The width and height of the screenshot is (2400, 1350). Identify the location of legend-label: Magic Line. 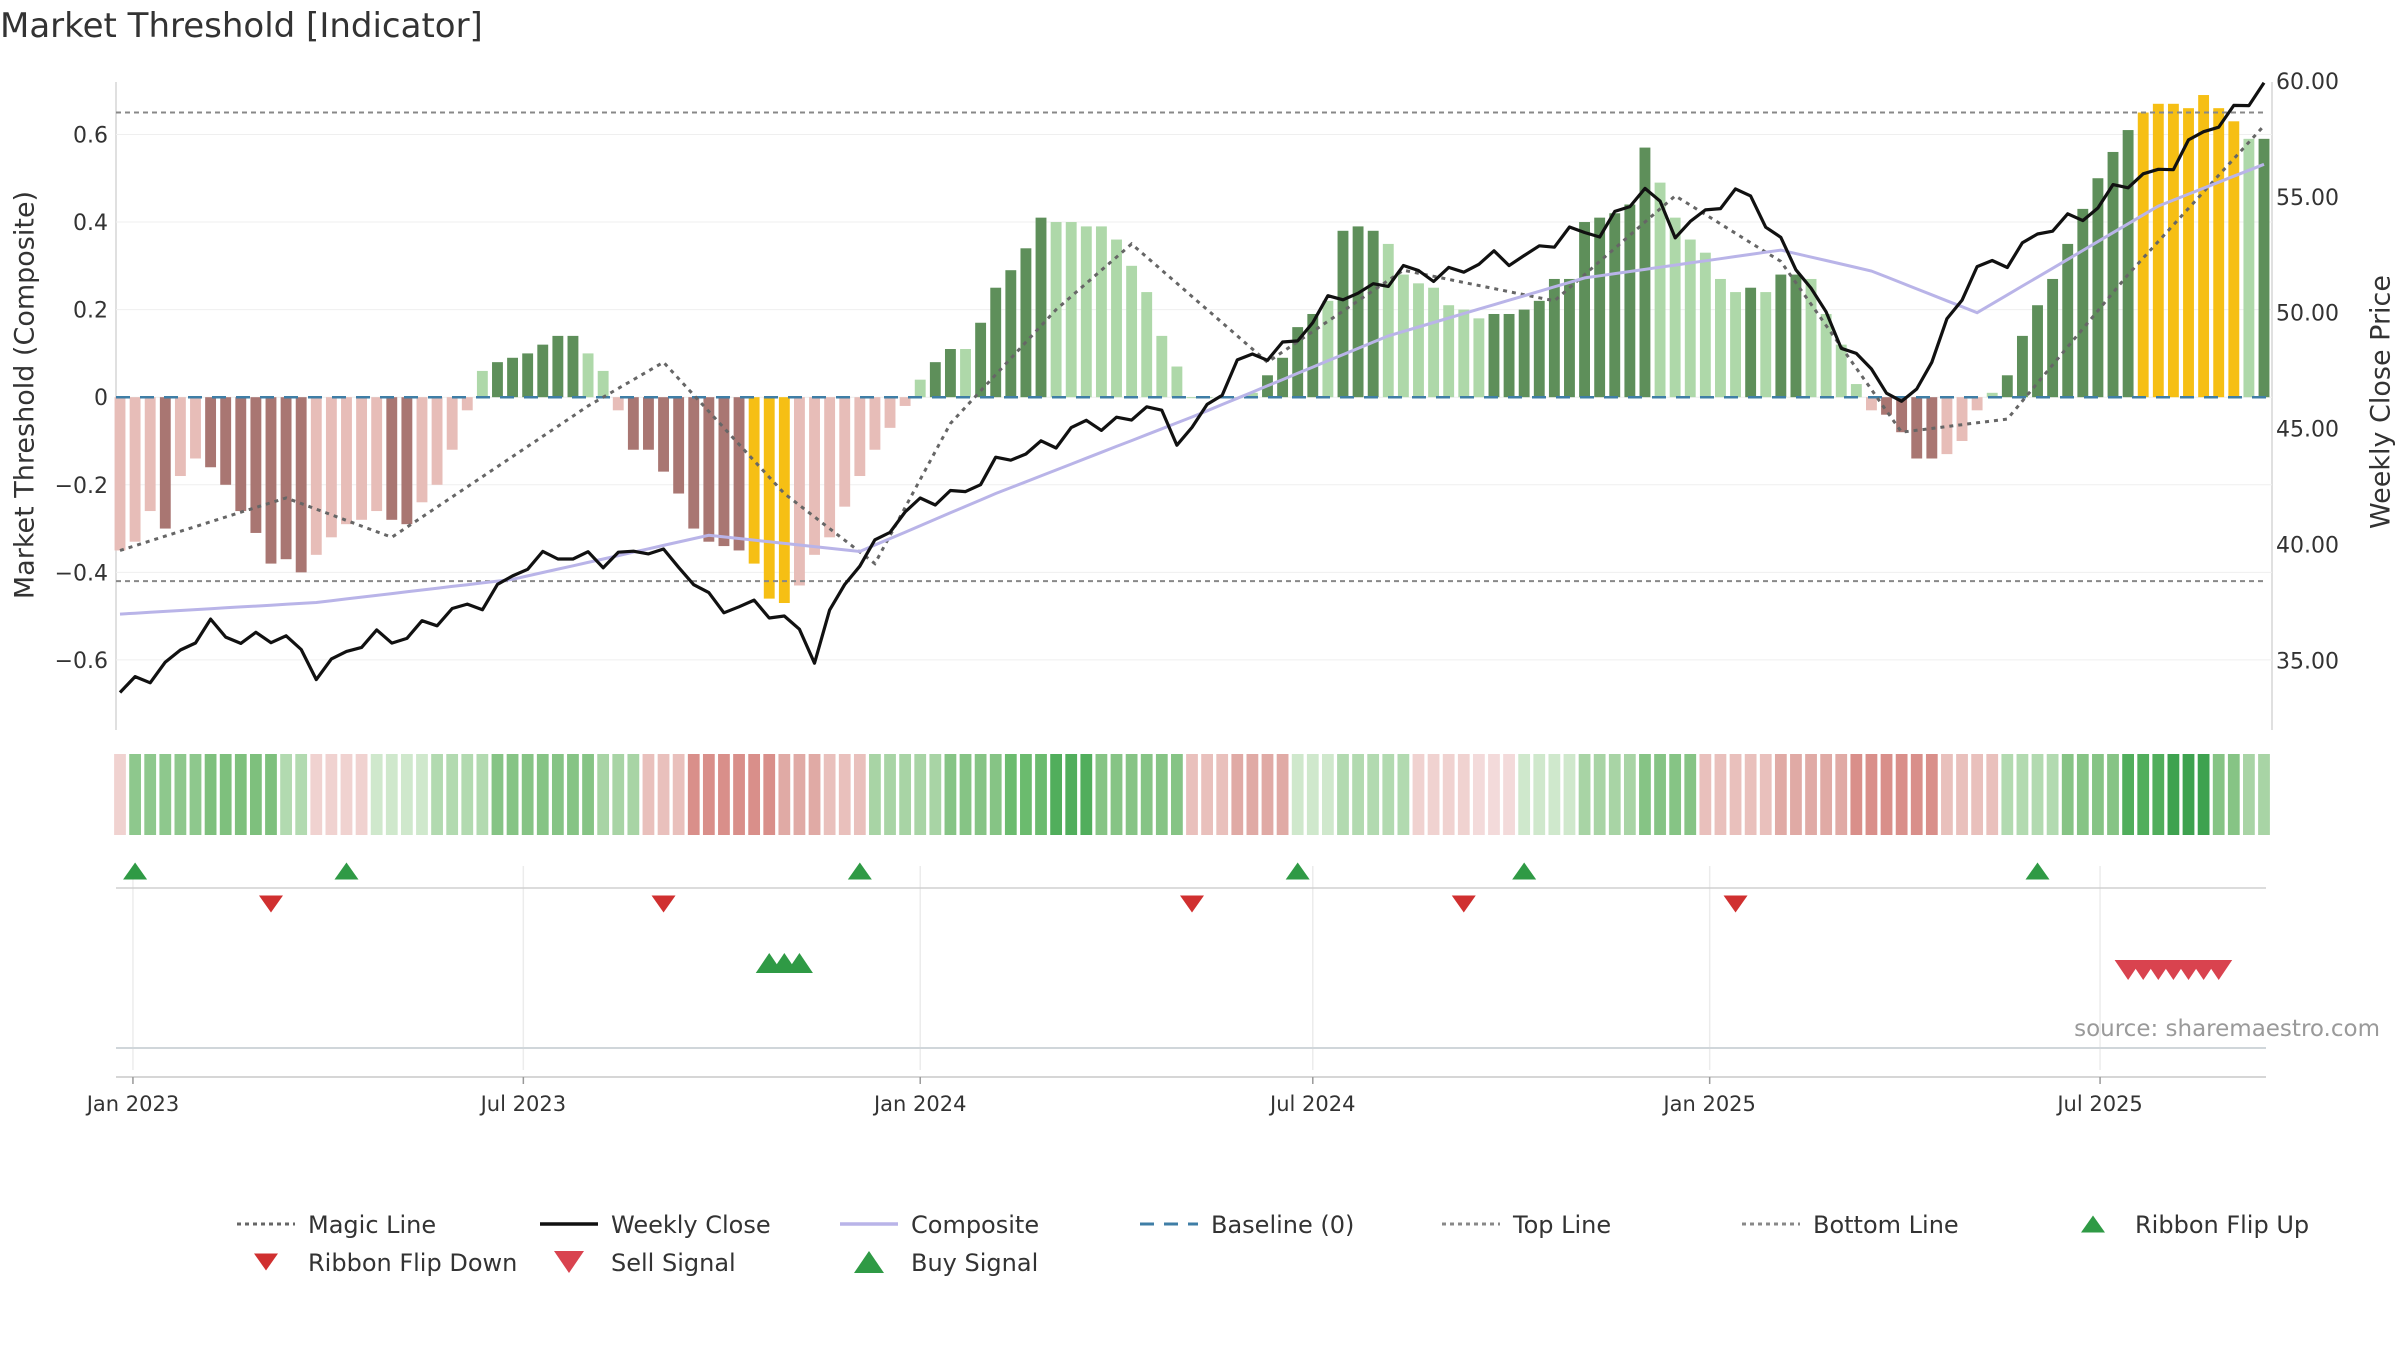
(372, 1225).